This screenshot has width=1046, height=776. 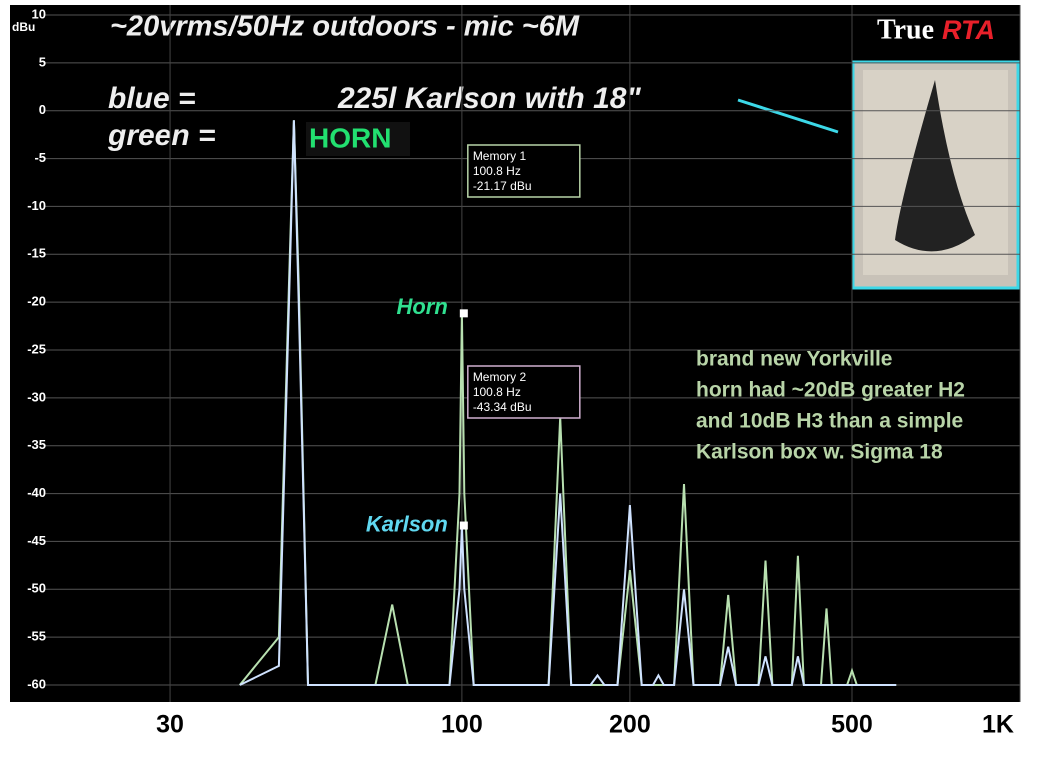 What do you see at coordinates (421, 306) in the screenshot?
I see `series-label: Horn` at bounding box center [421, 306].